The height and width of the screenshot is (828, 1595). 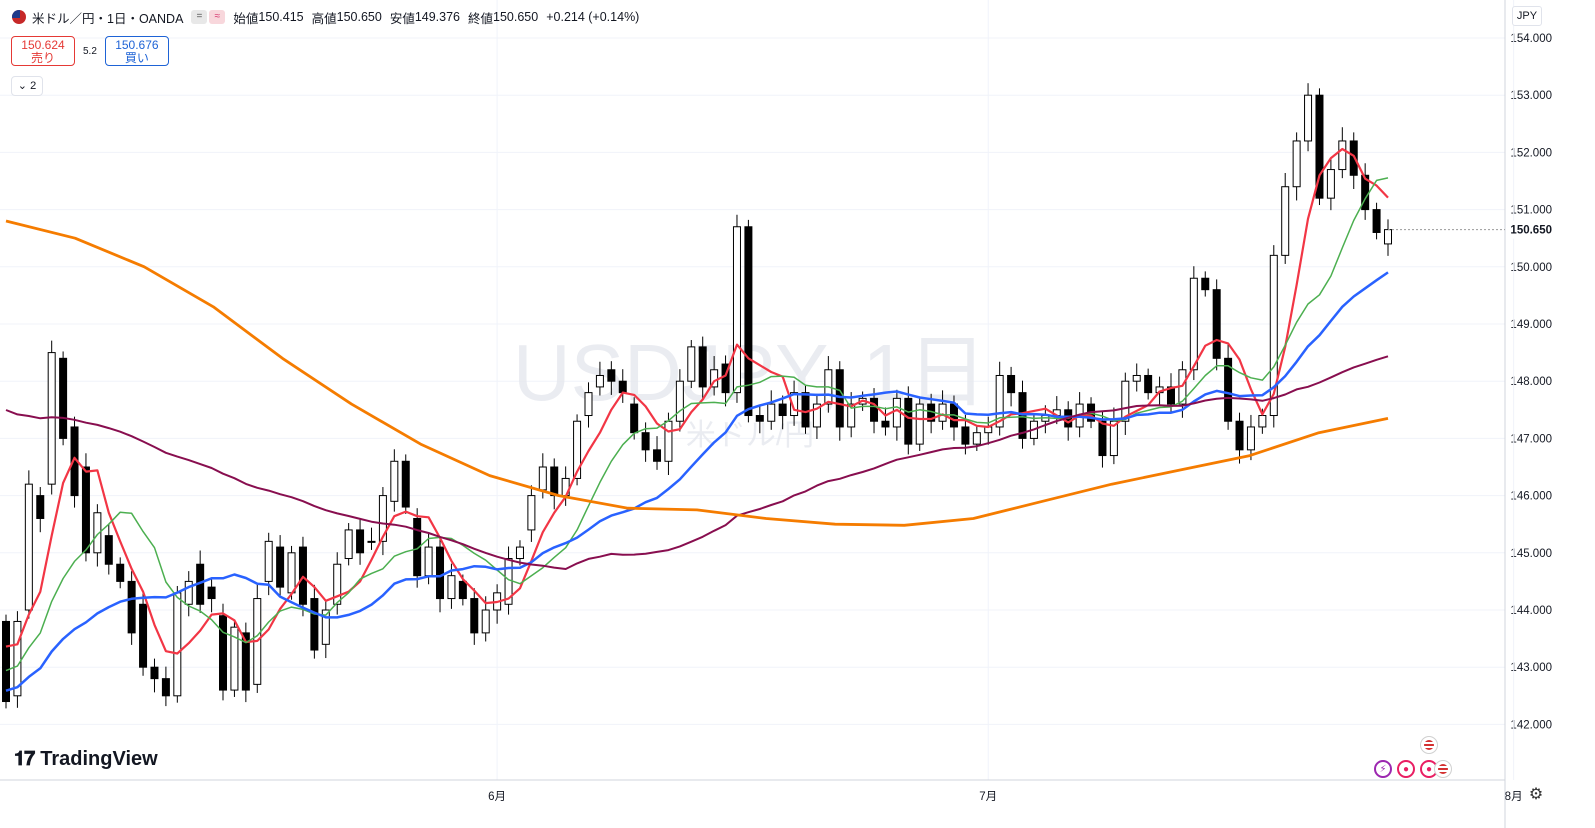 What do you see at coordinates (217, 17) in the screenshot?
I see `approx-icon: ≈` at bounding box center [217, 17].